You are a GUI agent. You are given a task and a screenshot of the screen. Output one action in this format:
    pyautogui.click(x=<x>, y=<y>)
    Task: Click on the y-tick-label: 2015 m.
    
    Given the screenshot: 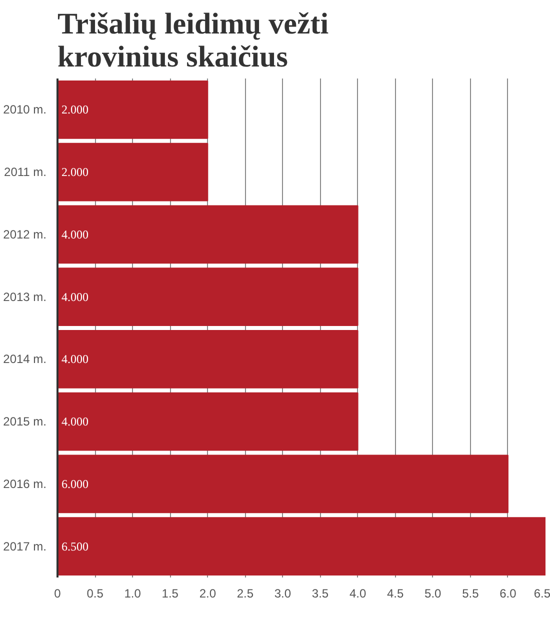 What is the action you would take?
    pyautogui.click(x=24, y=421)
    